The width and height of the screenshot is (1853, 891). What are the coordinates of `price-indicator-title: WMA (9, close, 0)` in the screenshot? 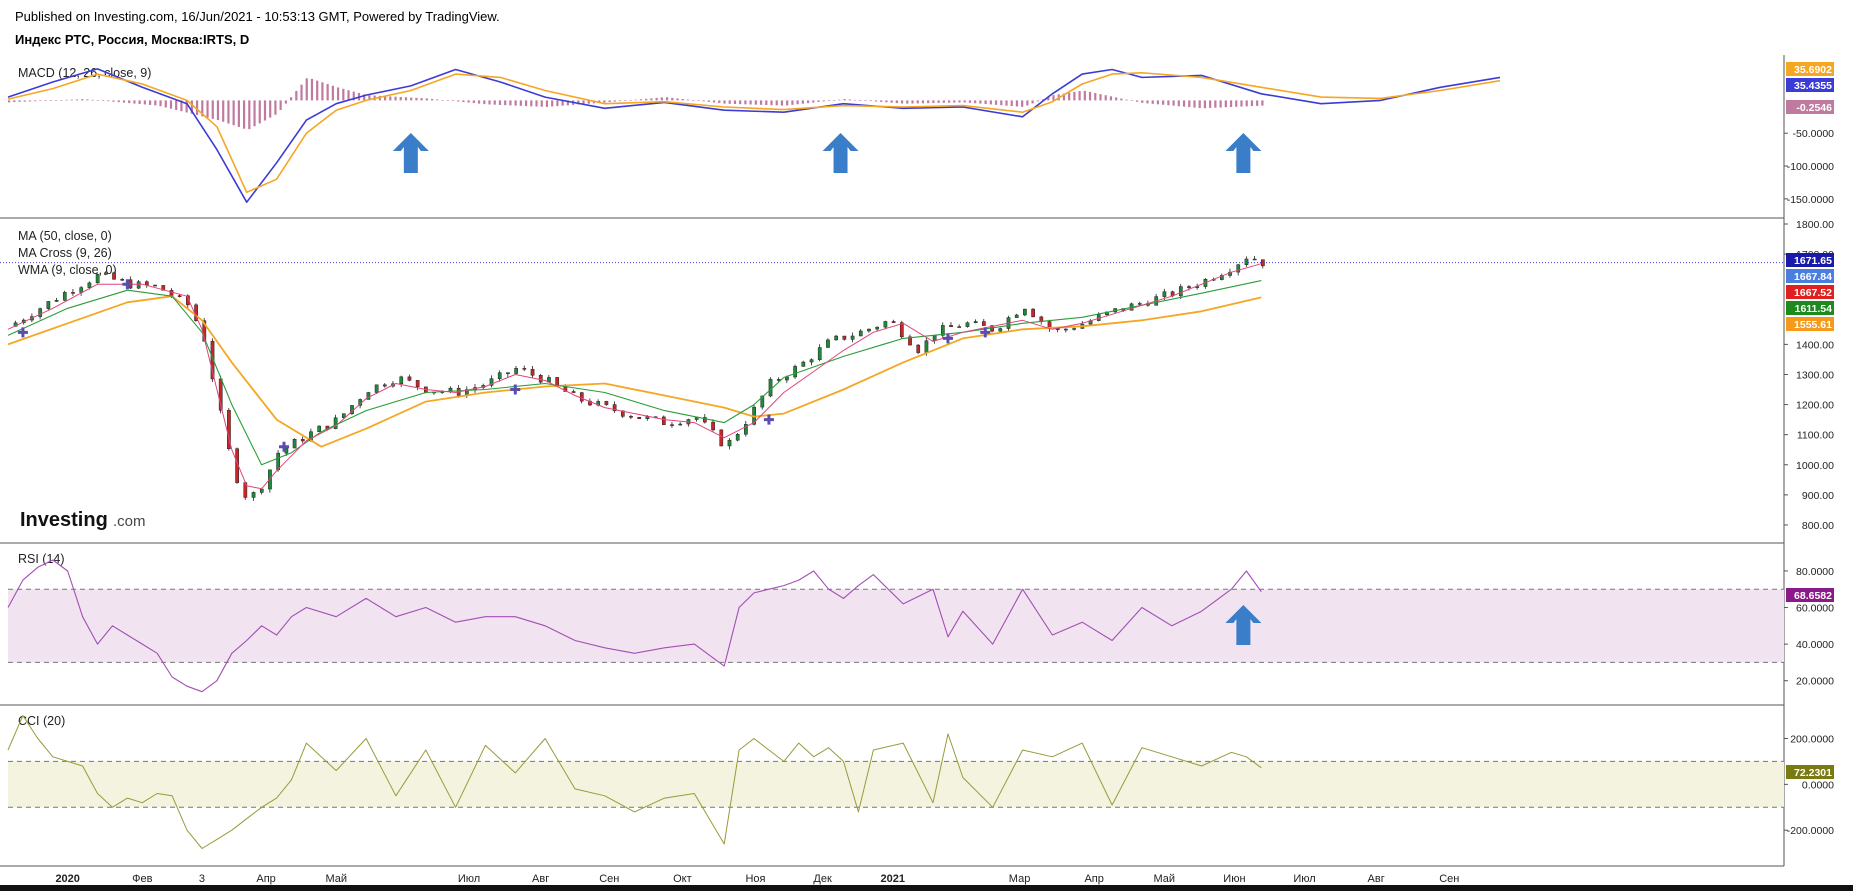 It's located at (67, 270).